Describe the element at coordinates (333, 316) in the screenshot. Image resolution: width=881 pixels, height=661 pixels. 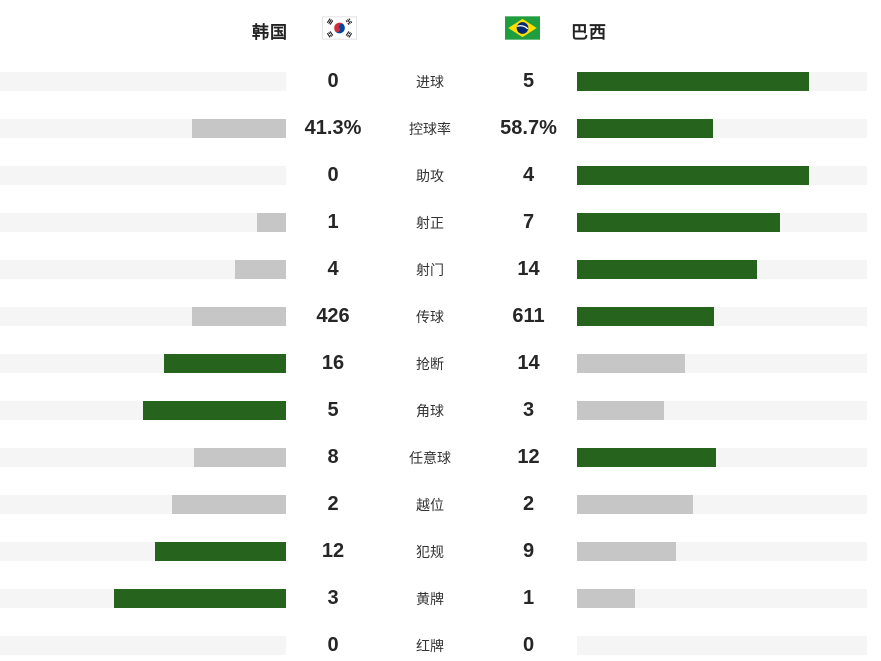
I see `home-value: 426` at that location.